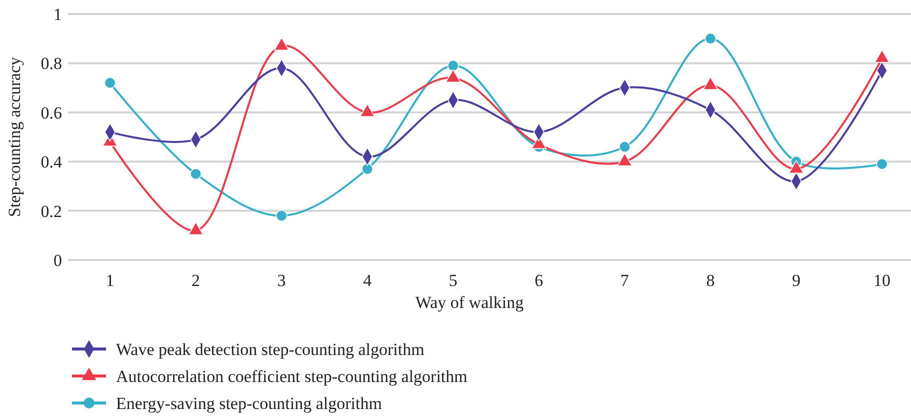  Describe the element at coordinates (58, 14) in the screenshot. I see `y-tick-label: 1` at that location.